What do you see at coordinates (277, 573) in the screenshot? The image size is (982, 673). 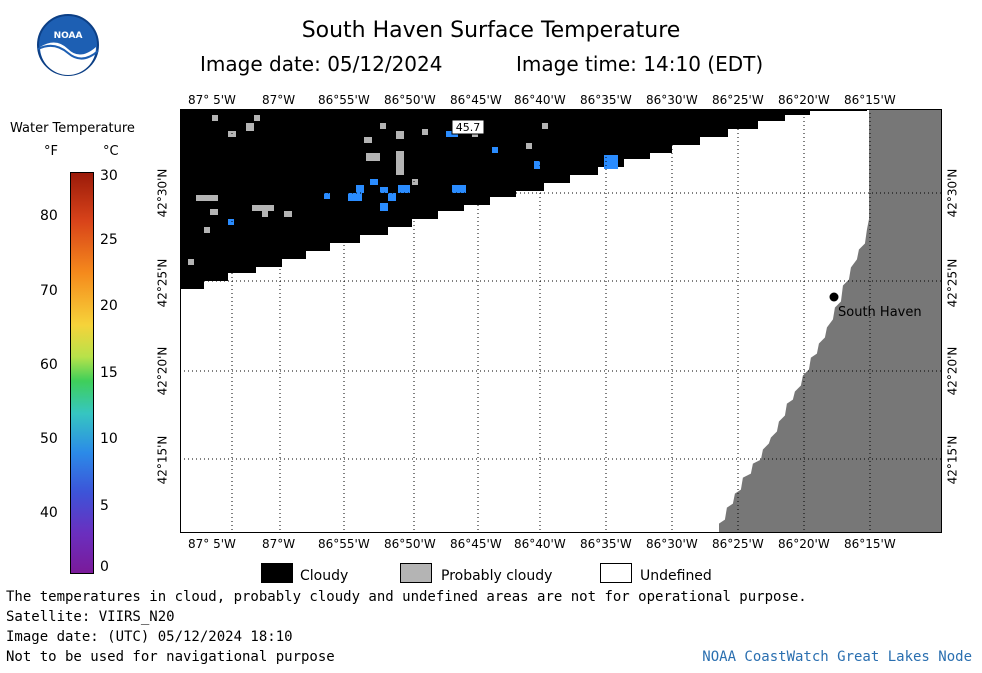 I see `key-cloudy-swatch` at bounding box center [277, 573].